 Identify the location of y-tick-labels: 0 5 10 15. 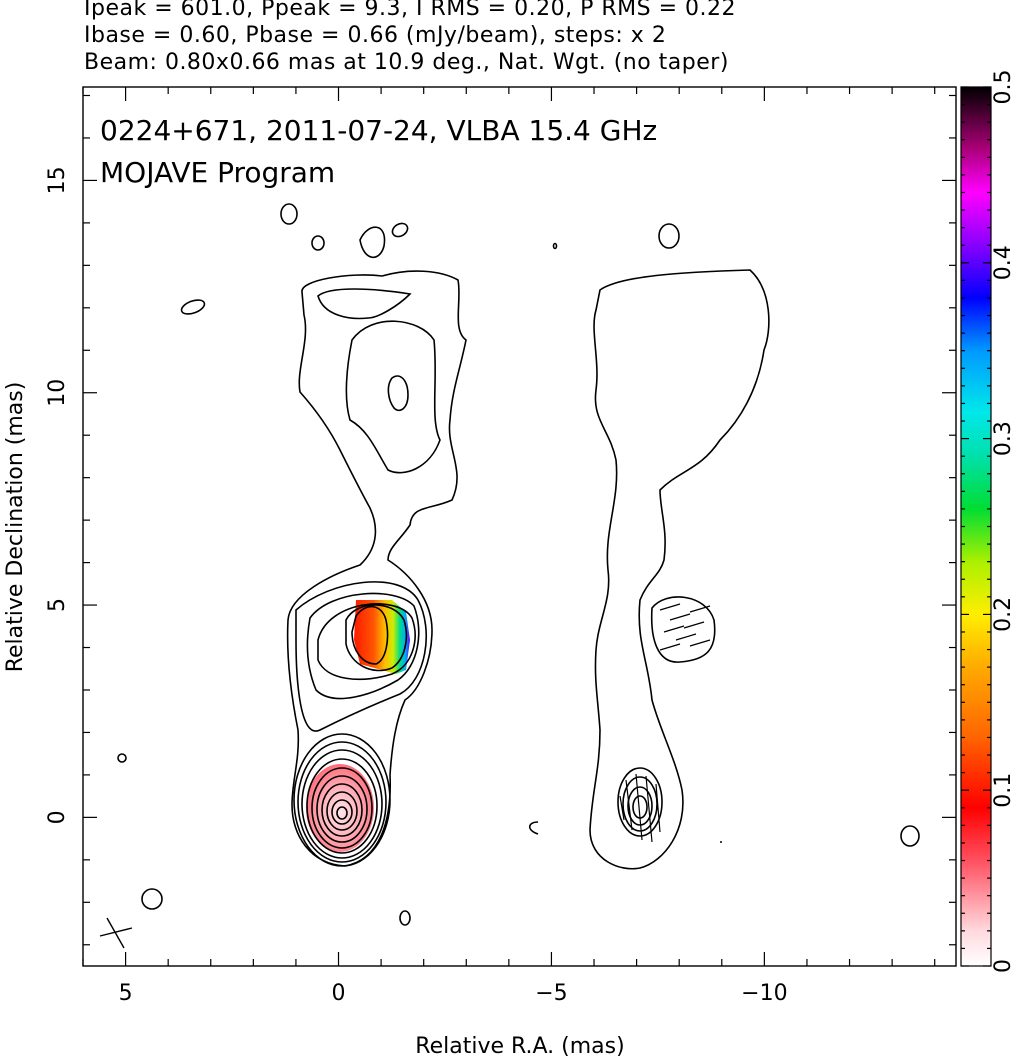
(57, 495).